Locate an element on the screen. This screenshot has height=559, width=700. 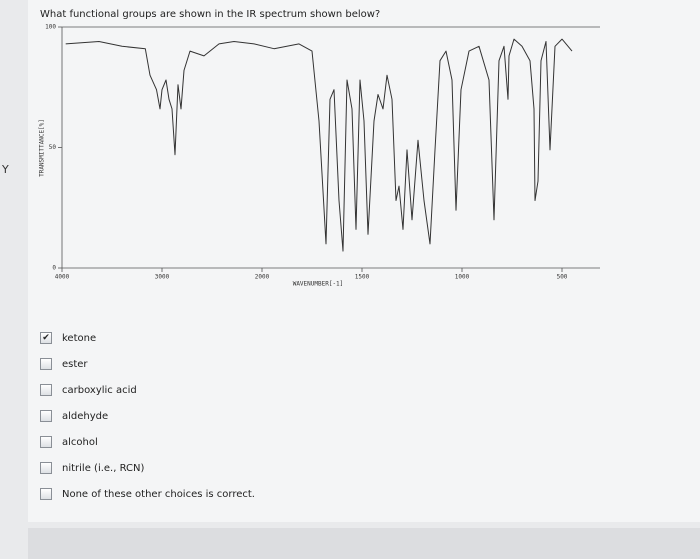
choice-label: nitrile (i.e., RCN) is located at coordinates (103, 468).